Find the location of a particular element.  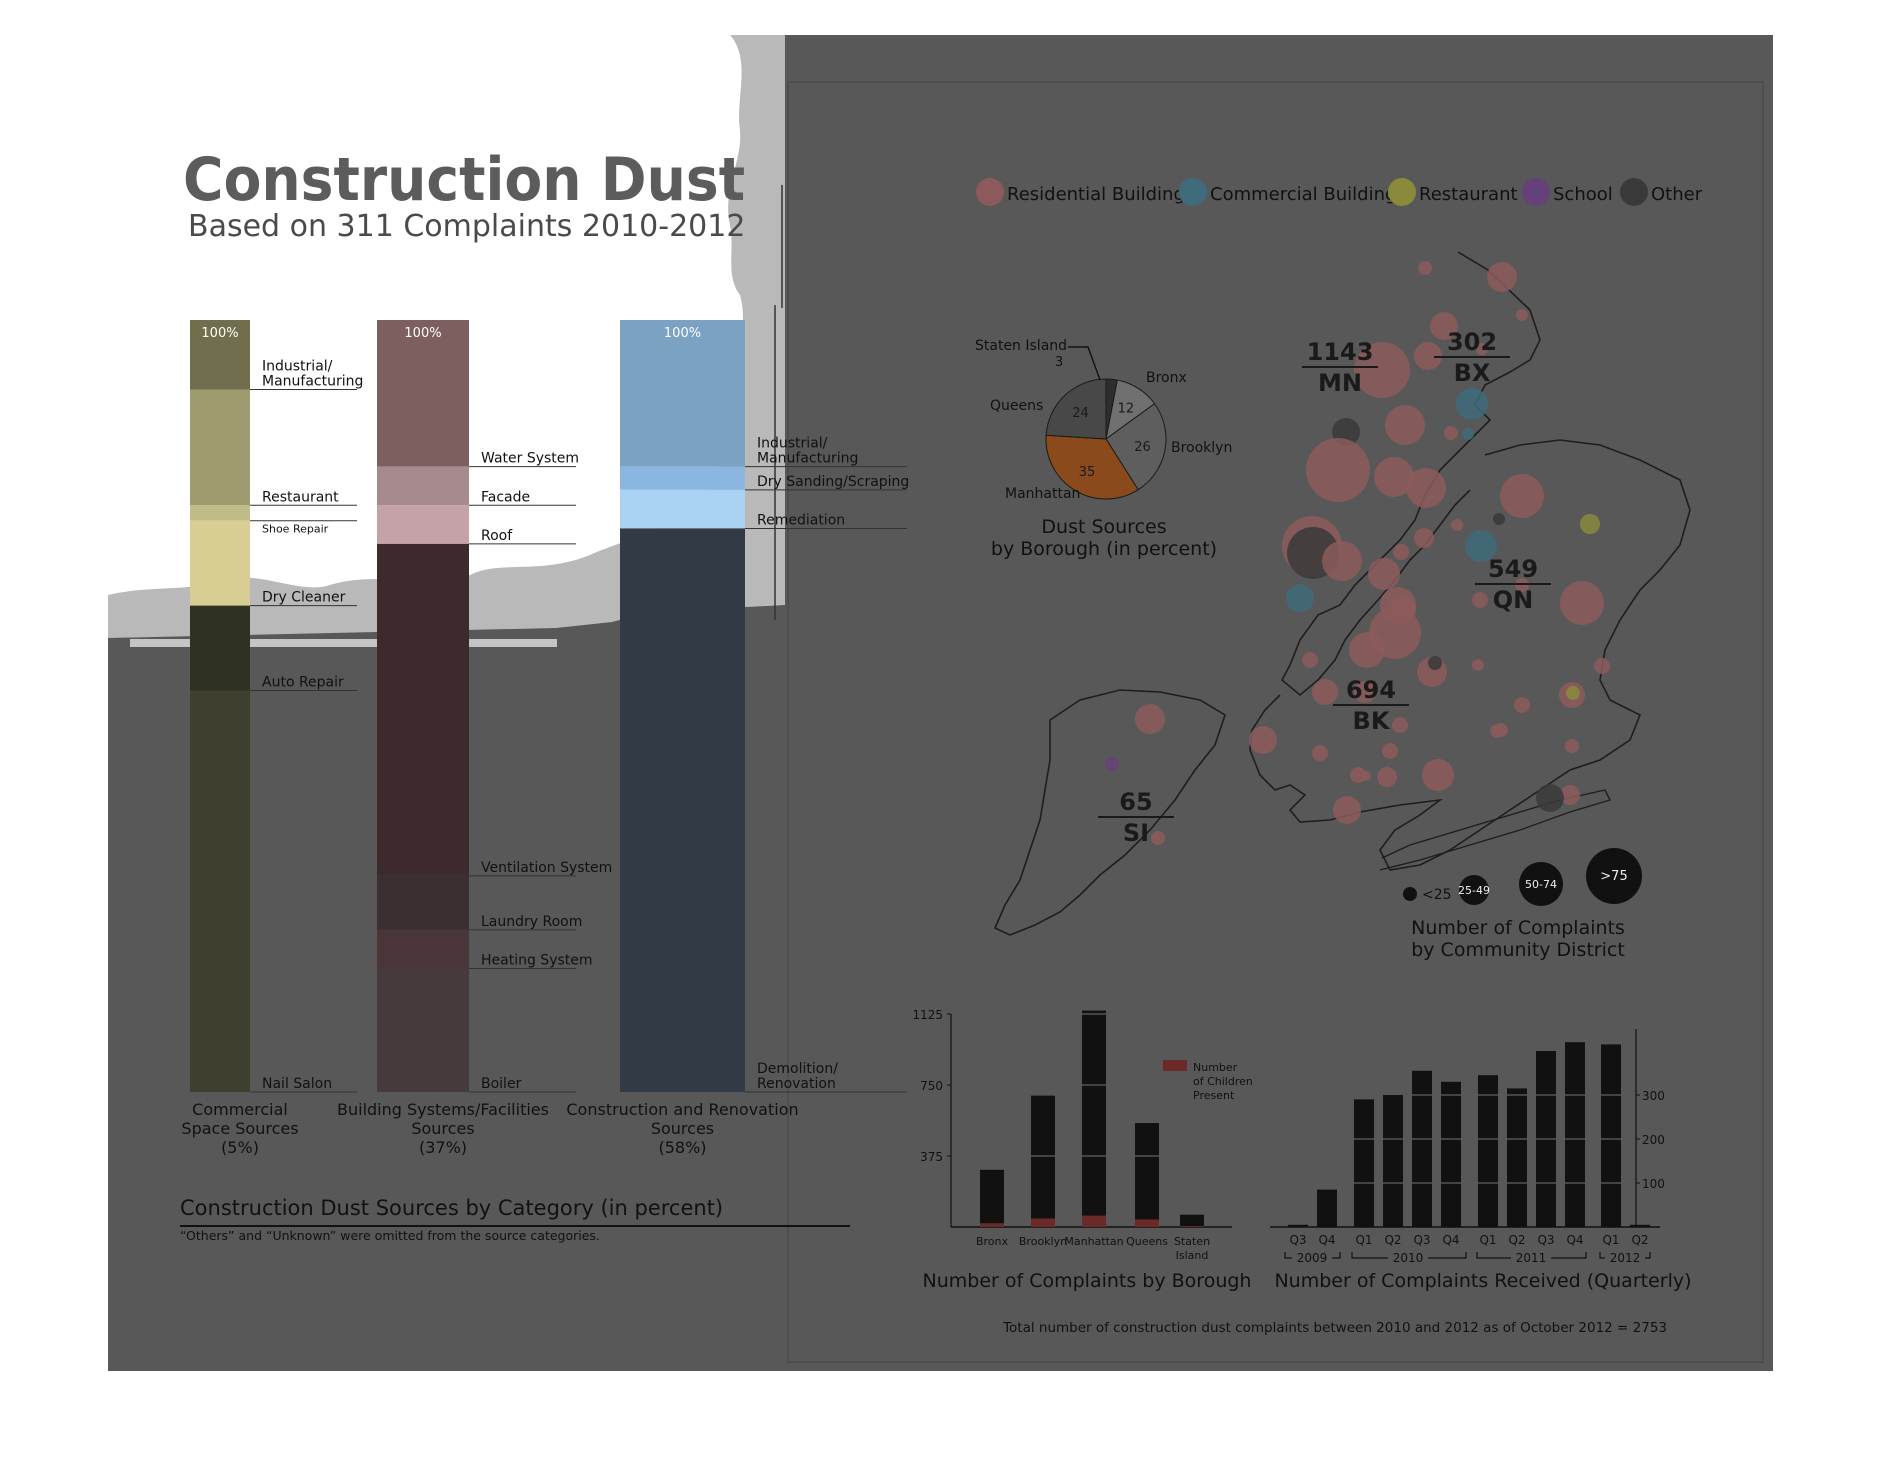

legend-text: Number is located at coordinates (1215, 1067).